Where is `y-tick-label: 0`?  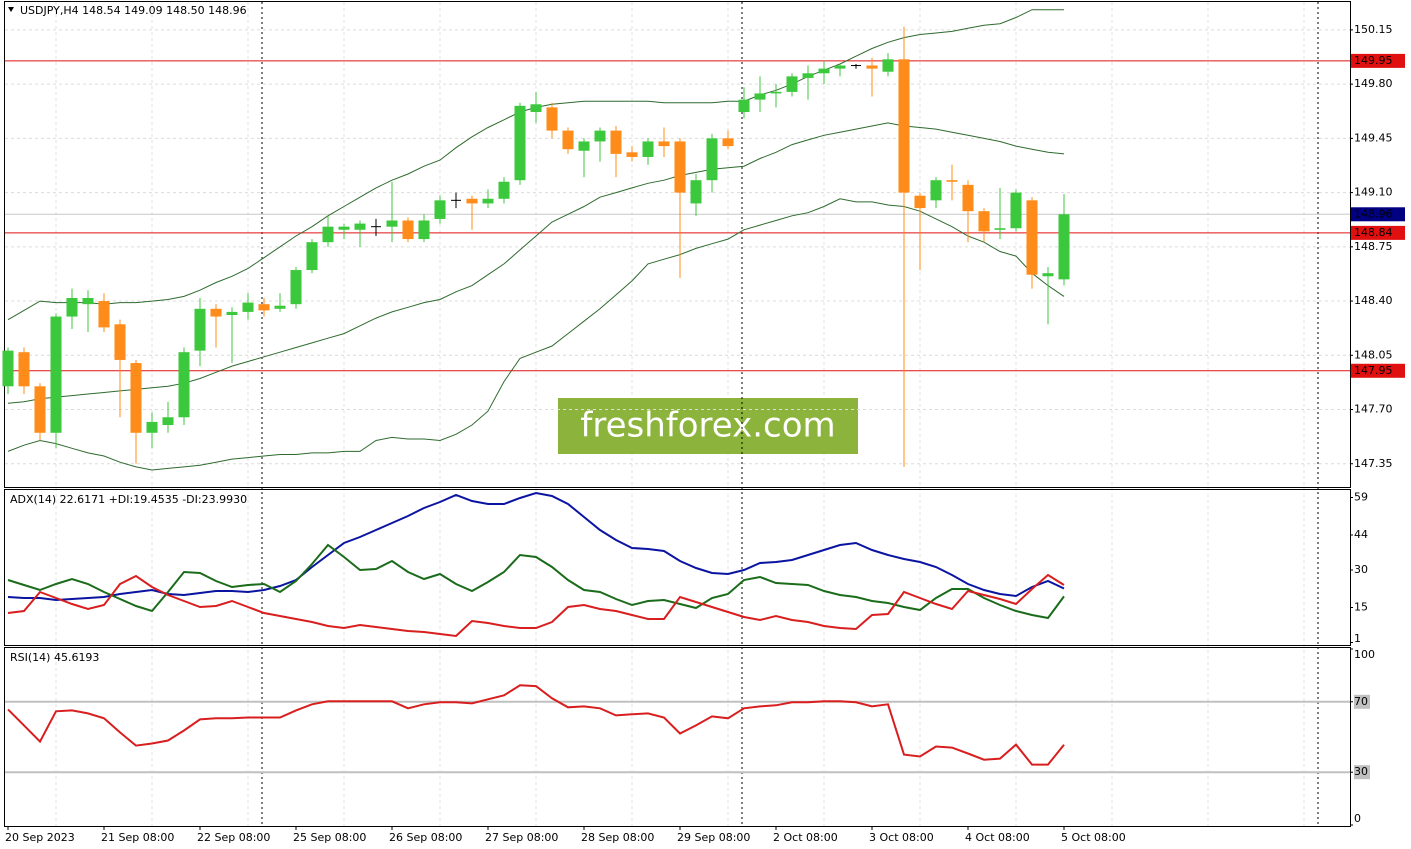
y-tick-label: 0 is located at coordinates (1357, 818).